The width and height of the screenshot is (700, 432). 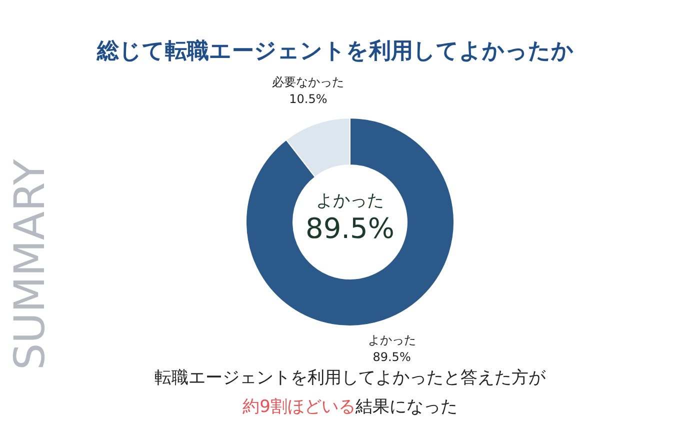 I want to click on data-label: 10.5%, so click(x=308, y=99).